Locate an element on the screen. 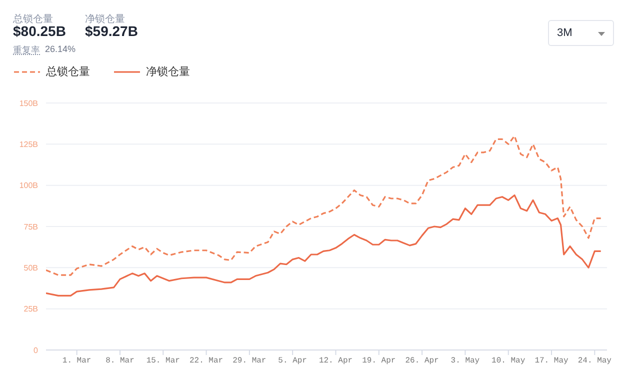 Image resolution: width=627 pixels, height=378 pixels. dropdown-field: 3M is located at coordinates (581, 33).